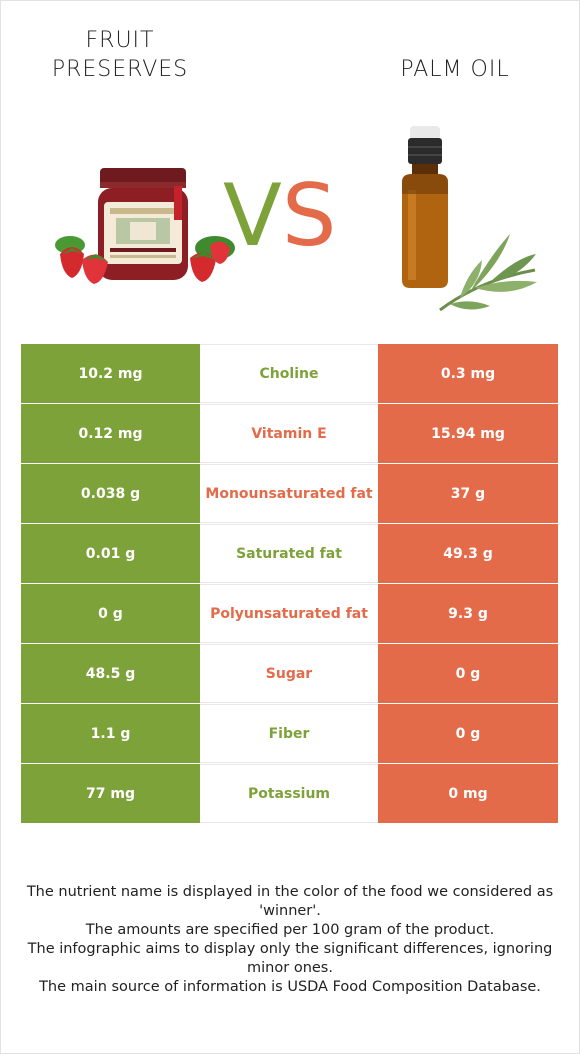 Image resolution: width=580 pixels, height=1054 pixels. Describe the element at coordinates (110, 673) in the screenshot. I see `left-value-cell: 48.5 g` at that location.